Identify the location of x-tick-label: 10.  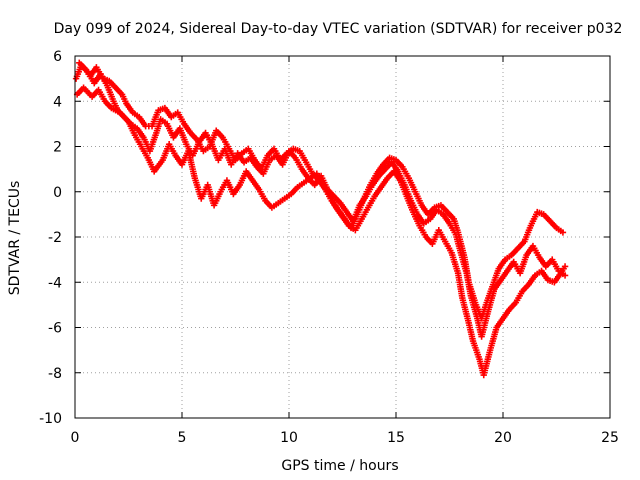
(289, 438).